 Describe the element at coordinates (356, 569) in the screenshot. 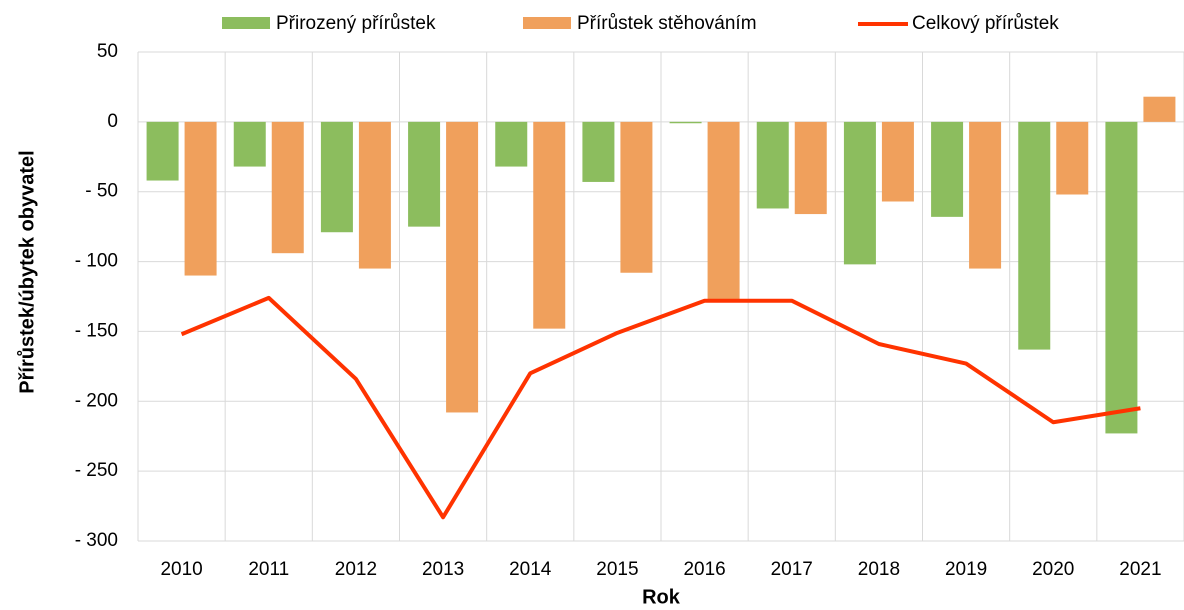

I see `x-tick-label: 2012` at that location.